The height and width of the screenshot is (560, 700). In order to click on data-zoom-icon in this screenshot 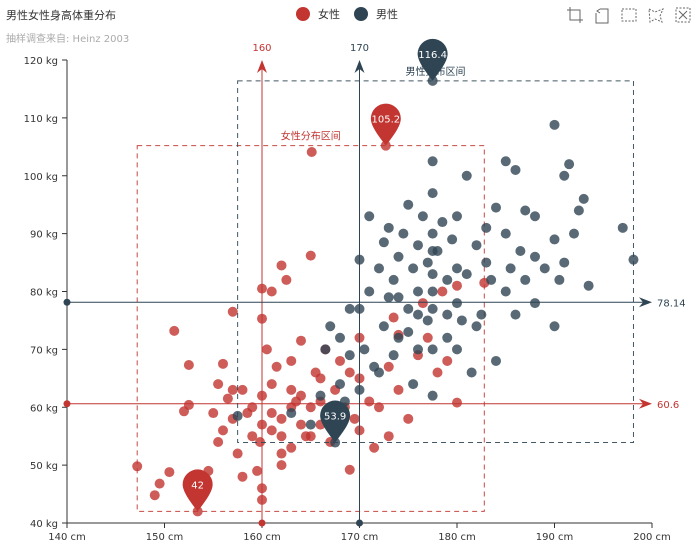, I will do `click(575, 15)`.